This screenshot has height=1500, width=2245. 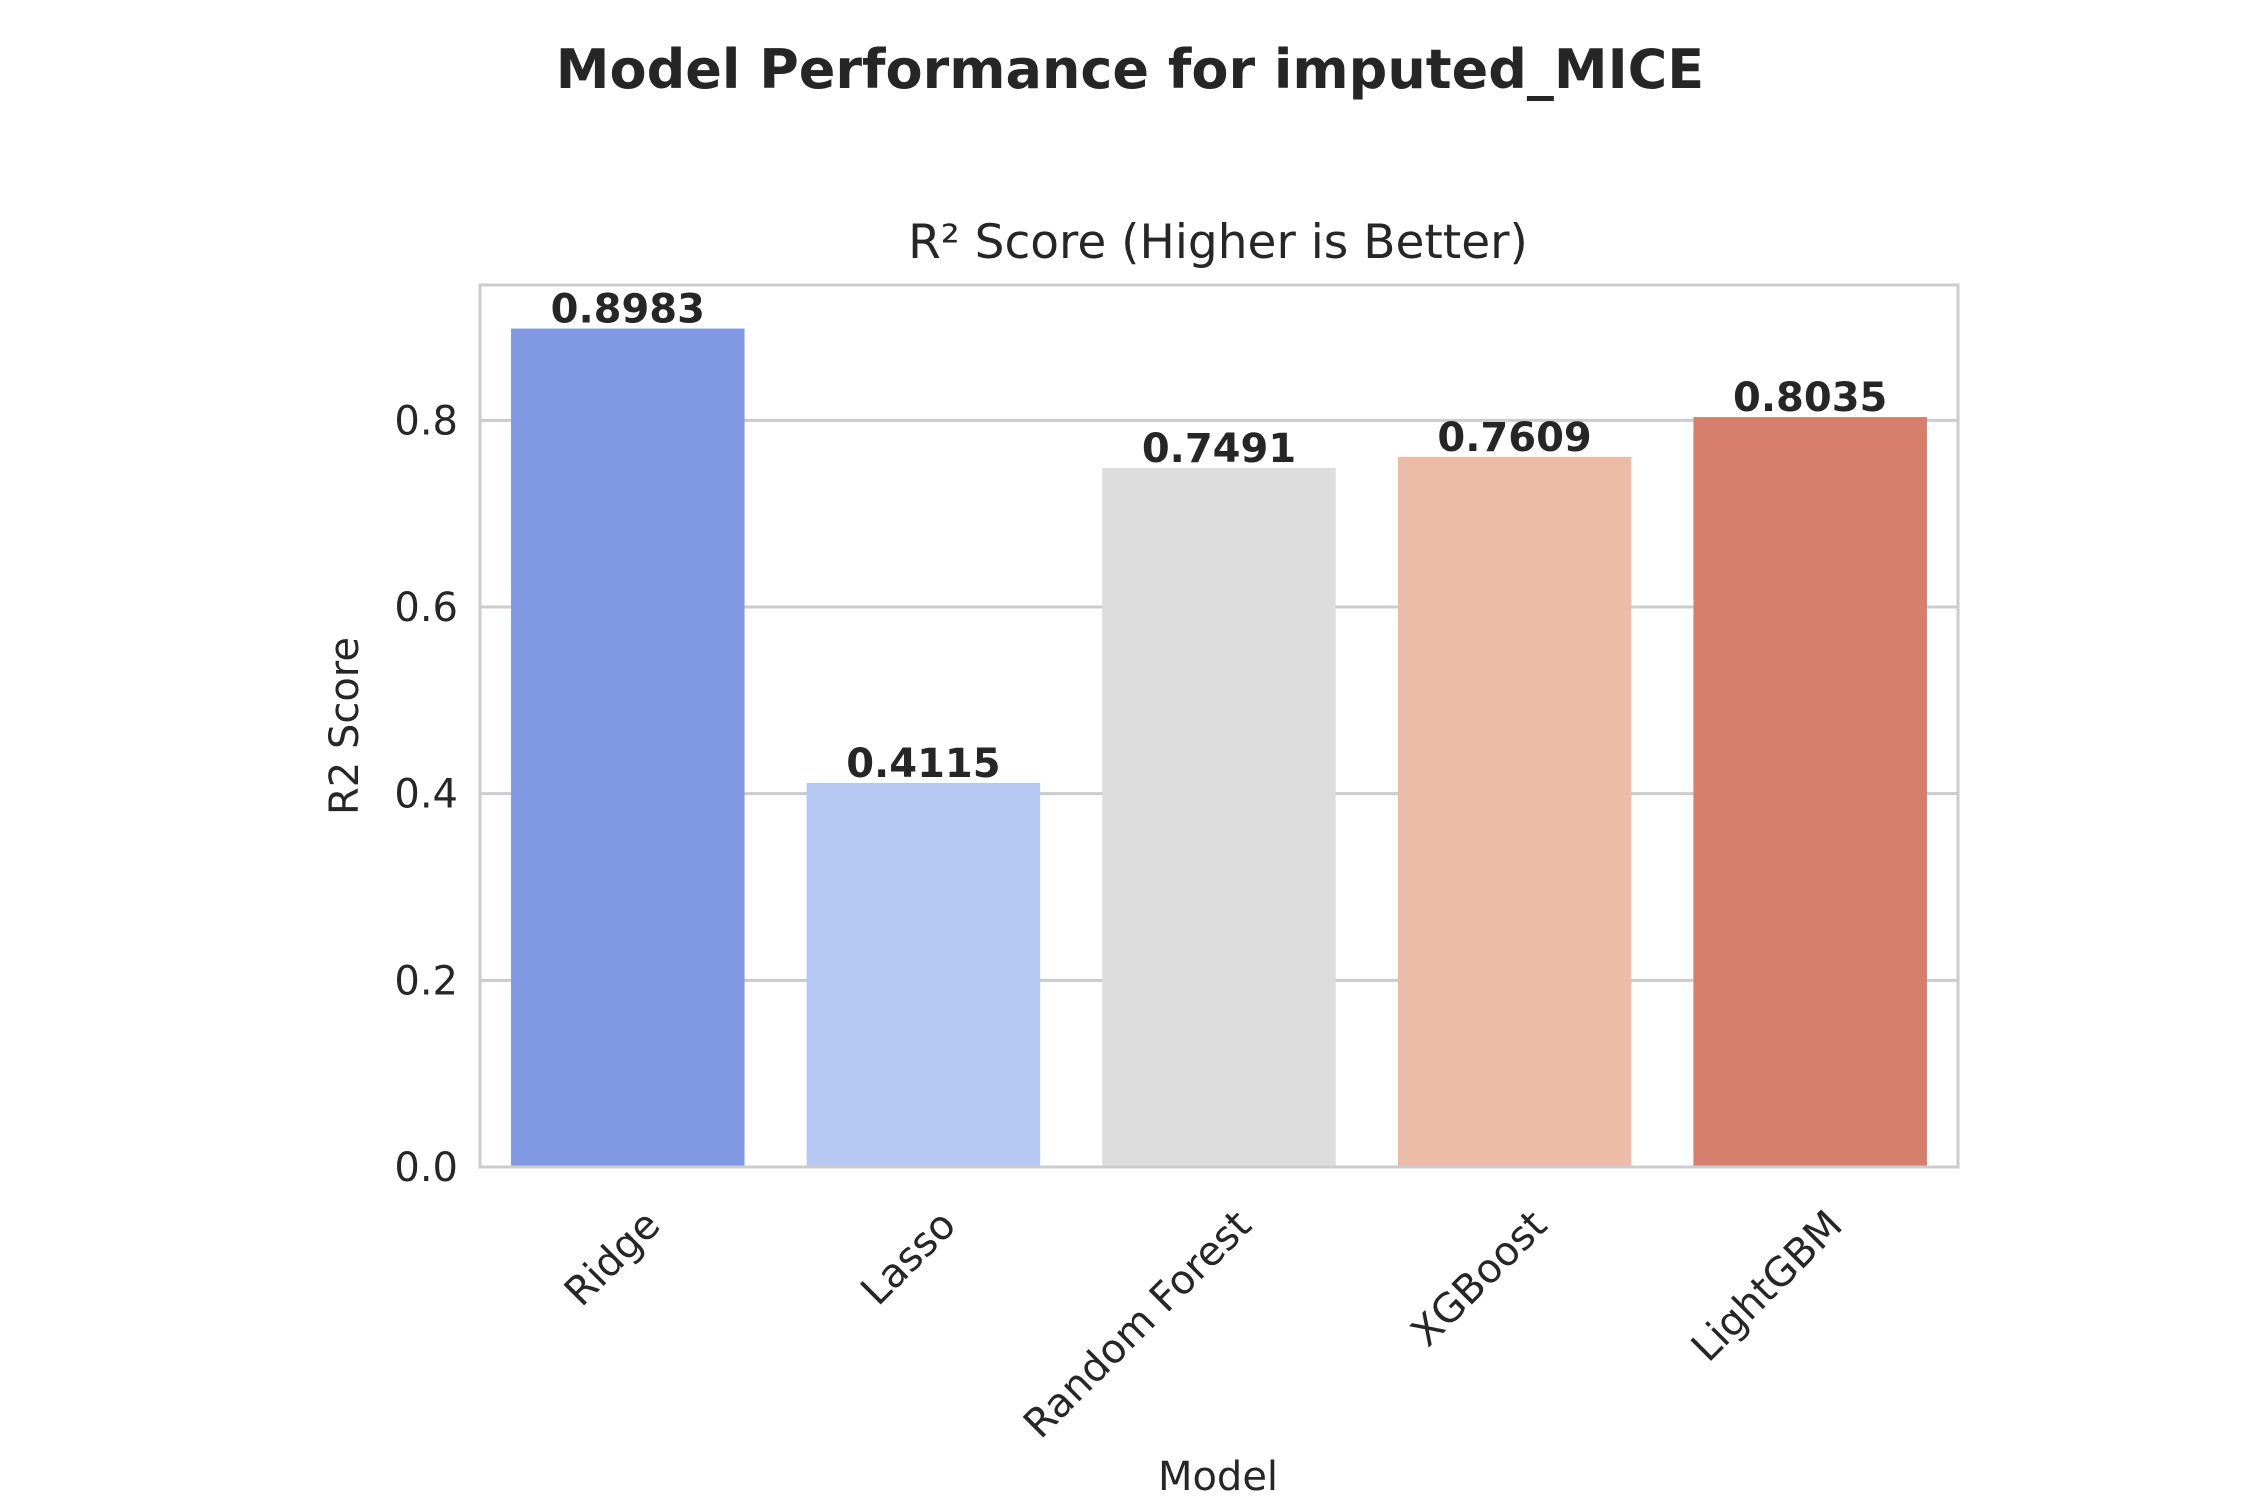 What do you see at coordinates (1810, 398) in the screenshot?
I see `value-label: 0.8035` at bounding box center [1810, 398].